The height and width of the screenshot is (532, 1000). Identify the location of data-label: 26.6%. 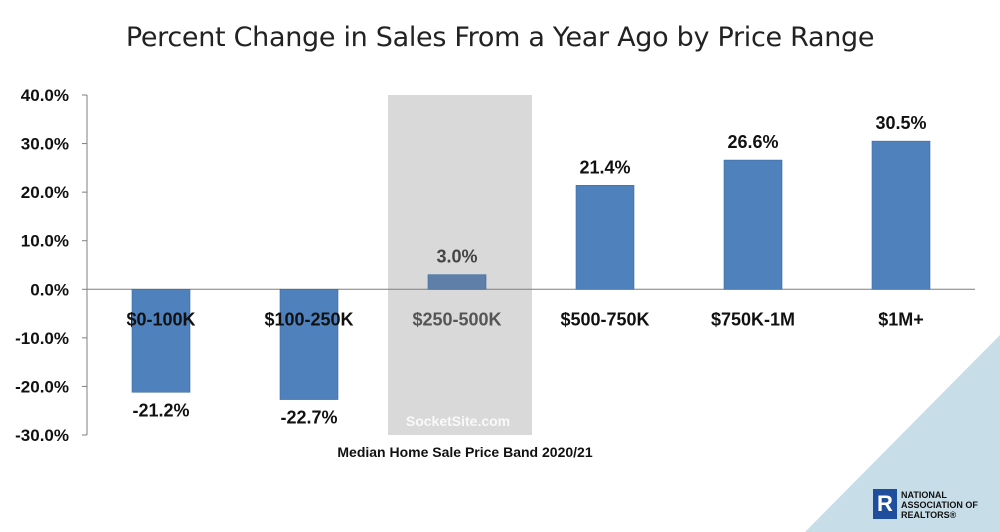
(752, 142).